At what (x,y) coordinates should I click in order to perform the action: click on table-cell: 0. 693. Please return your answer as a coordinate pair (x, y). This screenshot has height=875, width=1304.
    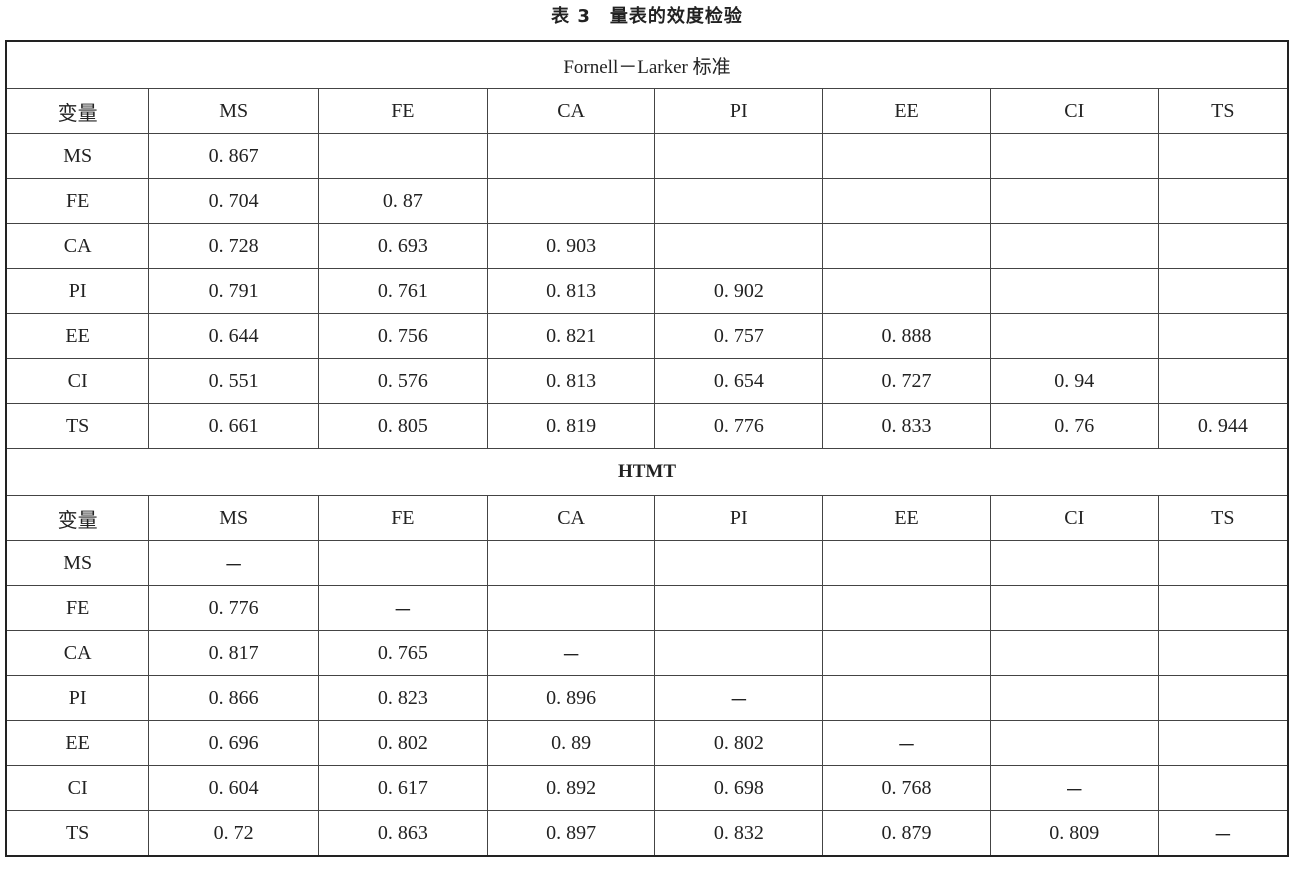
    Looking at the image, I should click on (403, 246).